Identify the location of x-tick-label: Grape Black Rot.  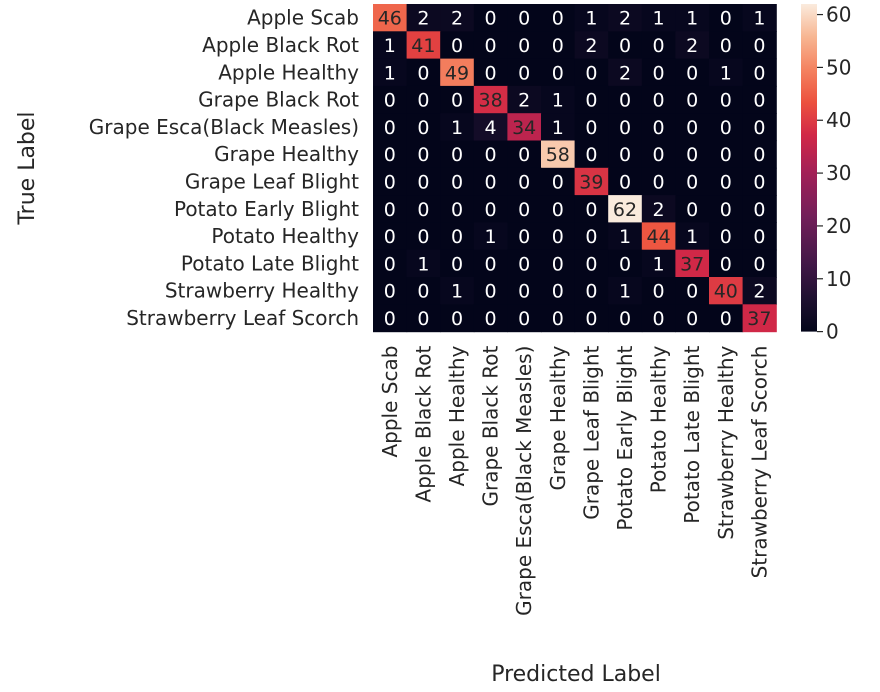
(491, 425).